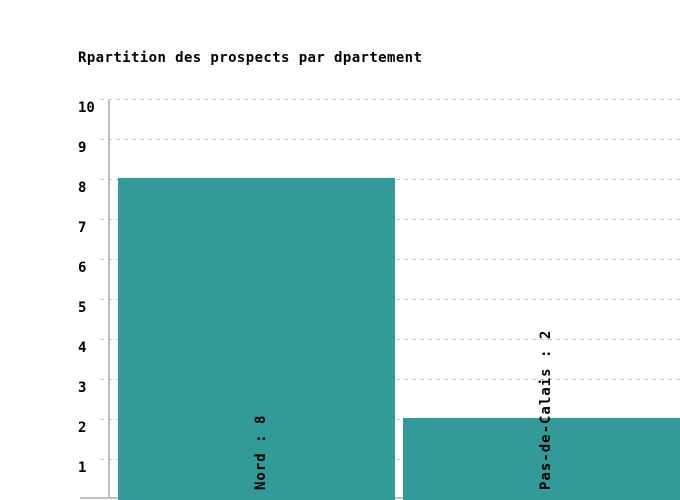  Describe the element at coordinates (82, 308) in the screenshot. I see `y-axis-tick-label-5: 5` at that location.